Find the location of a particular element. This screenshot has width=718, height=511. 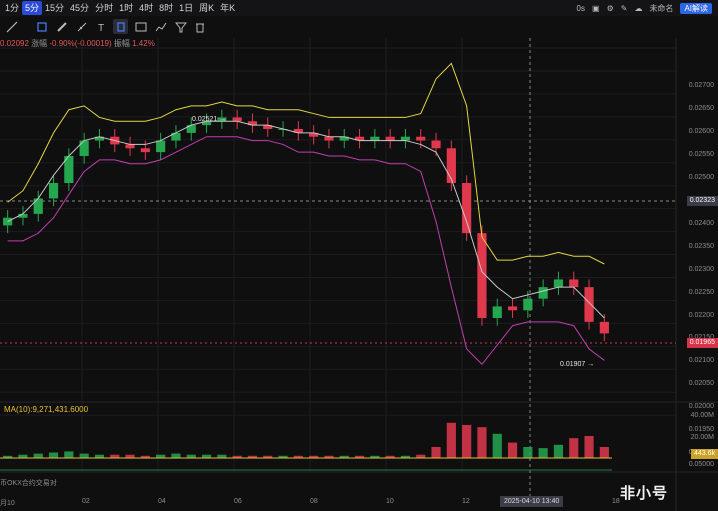

volume-tick: 20.00M is located at coordinates (702, 437).